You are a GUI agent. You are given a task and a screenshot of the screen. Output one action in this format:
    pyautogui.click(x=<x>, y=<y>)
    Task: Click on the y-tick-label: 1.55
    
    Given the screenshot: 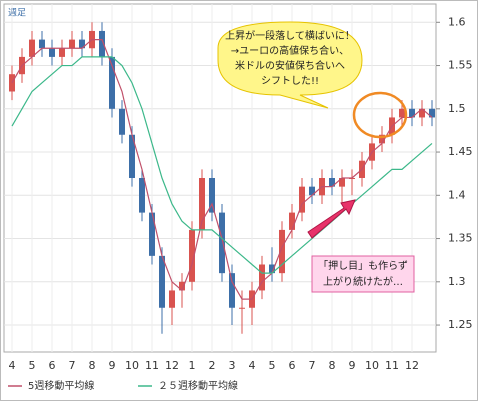 What is the action you would take?
    pyautogui.click(x=460, y=65)
    